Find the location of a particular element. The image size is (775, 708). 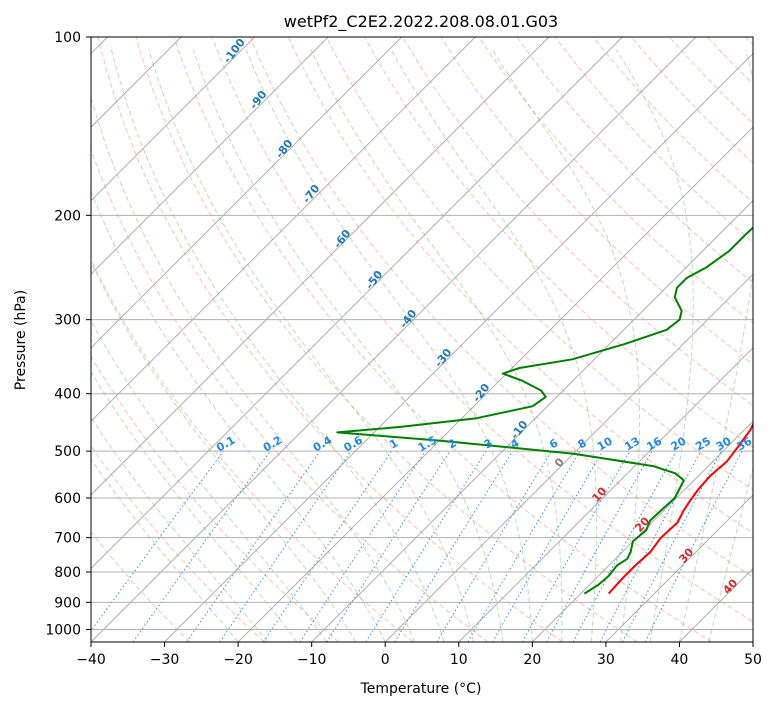

x-tick-label: −40 is located at coordinates (91, 660).